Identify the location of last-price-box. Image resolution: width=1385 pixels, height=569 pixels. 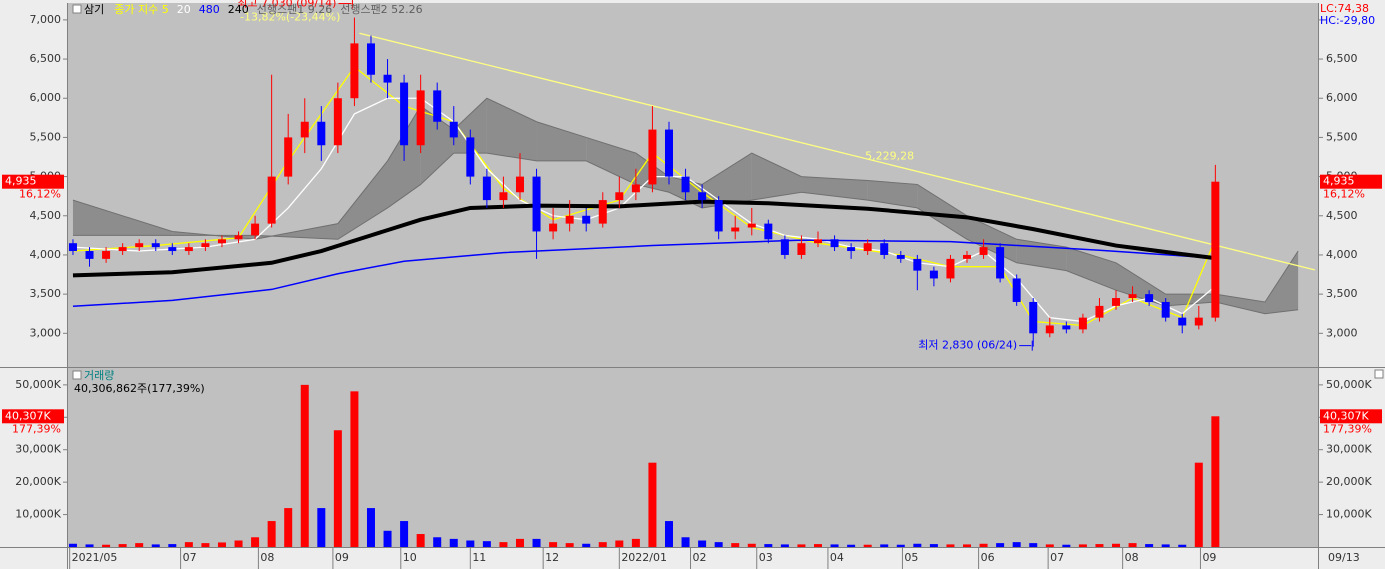
(33, 181).